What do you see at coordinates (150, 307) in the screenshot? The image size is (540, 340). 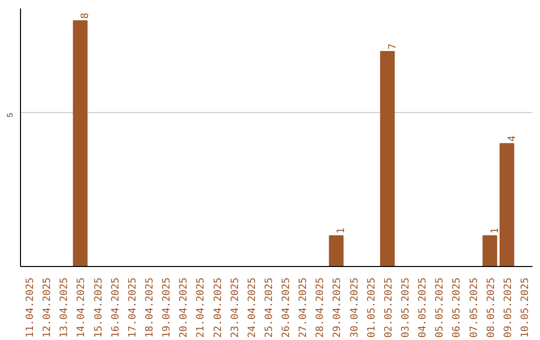 I see `x-tick-label: 18.04.2025` at bounding box center [150, 307].